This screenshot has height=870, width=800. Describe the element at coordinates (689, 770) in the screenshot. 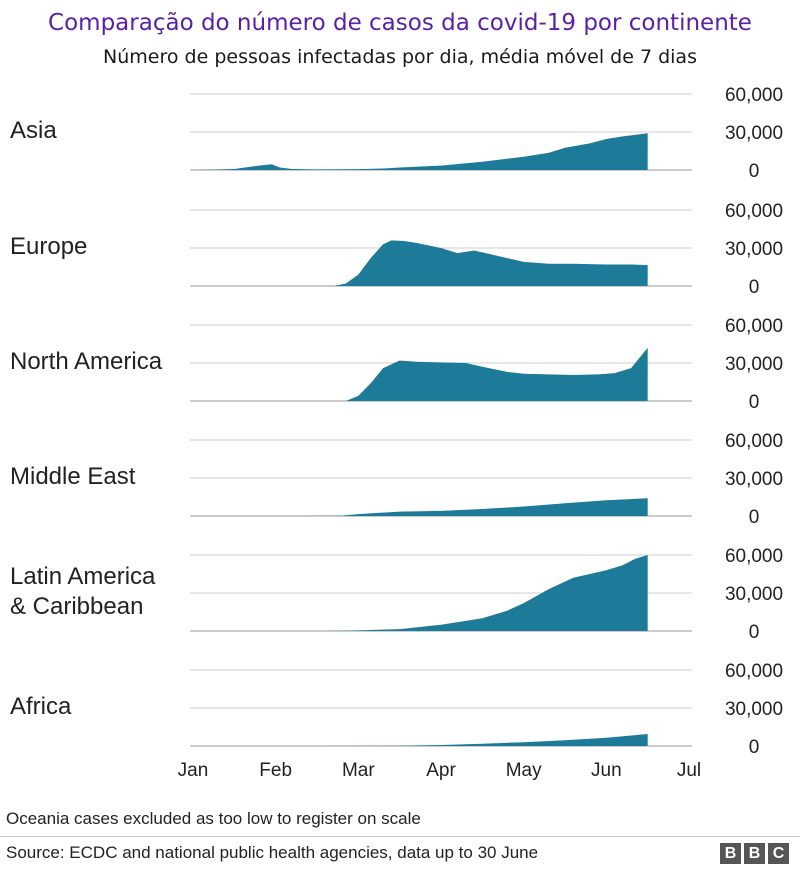

I see `x-tick-label: Jul` at that location.